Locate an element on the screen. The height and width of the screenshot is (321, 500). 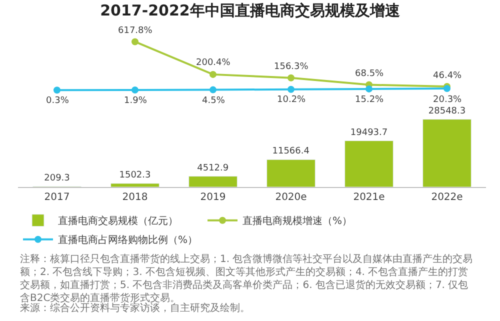
data-label: 4.5% is located at coordinates (214, 101).